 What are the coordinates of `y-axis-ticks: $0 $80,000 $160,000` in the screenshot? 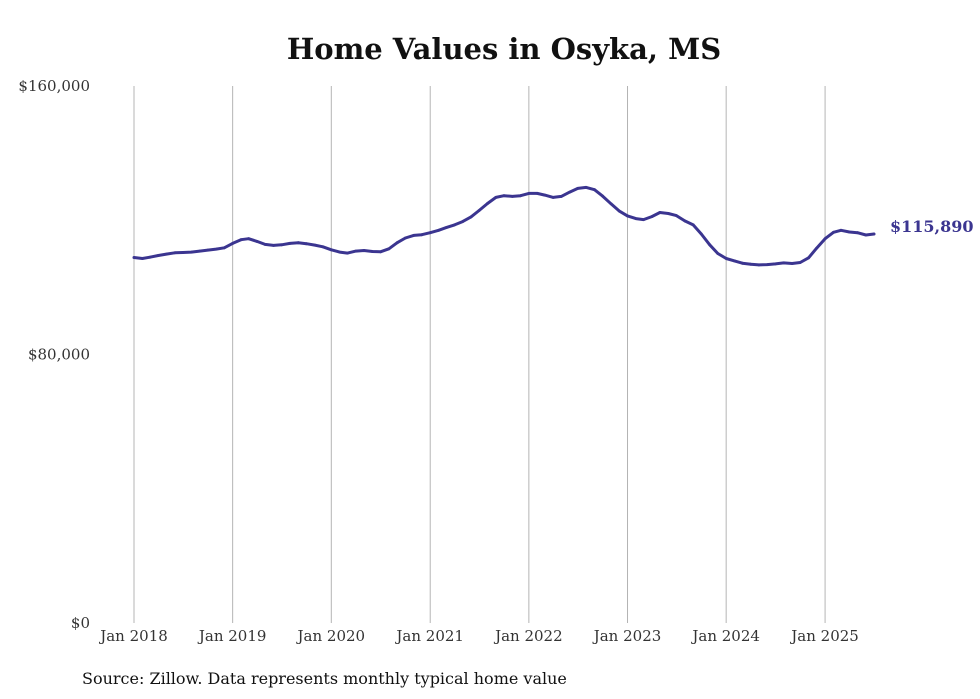 It's located at (54, 354).